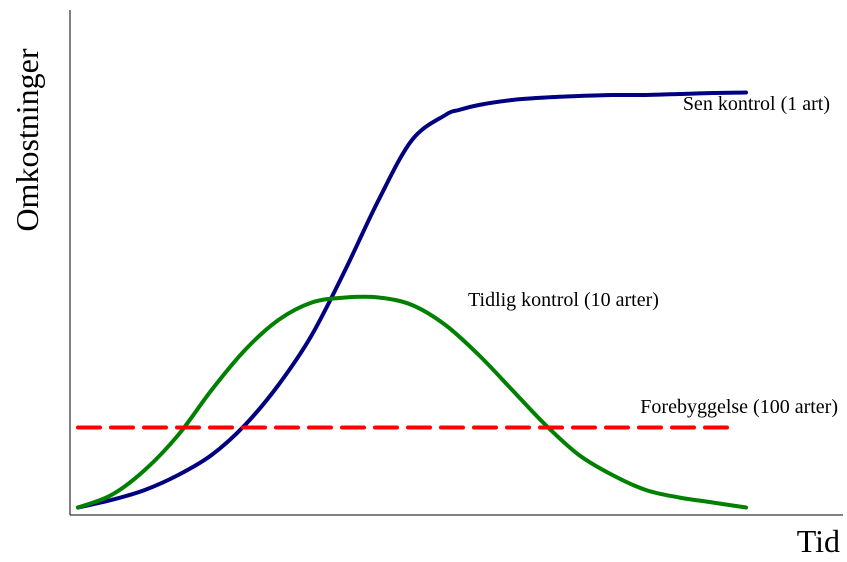 This screenshot has width=847, height=562. Describe the element at coordinates (563, 300) in the screenshot. I see `series-label-tidlig-kontrol: Tidlig kontrol (10 arter)` at that location.